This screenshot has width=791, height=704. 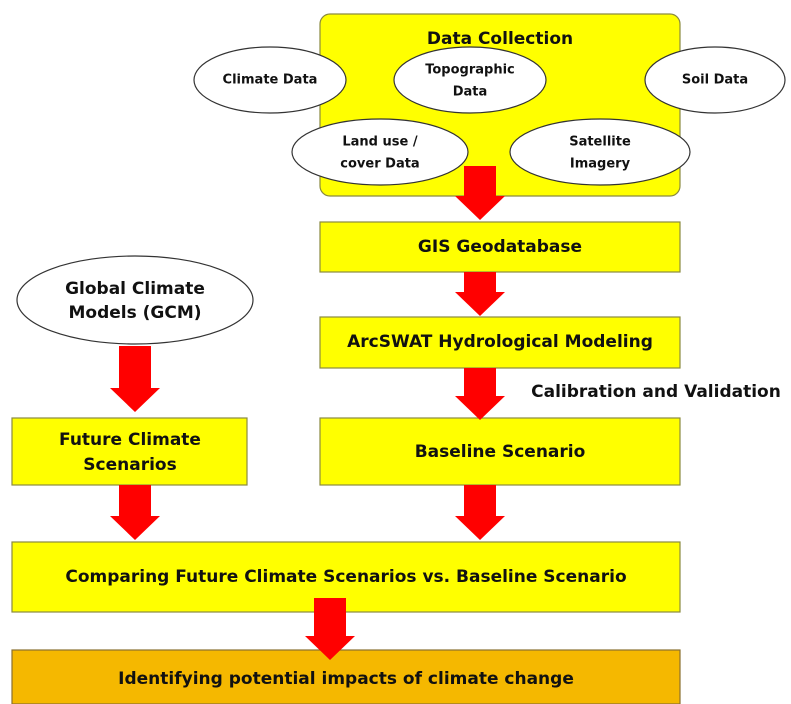 What do you see at coordinates (470, 80) in the screenshot?
I see `topographic-ellipse` at bounding box center [470, 80].